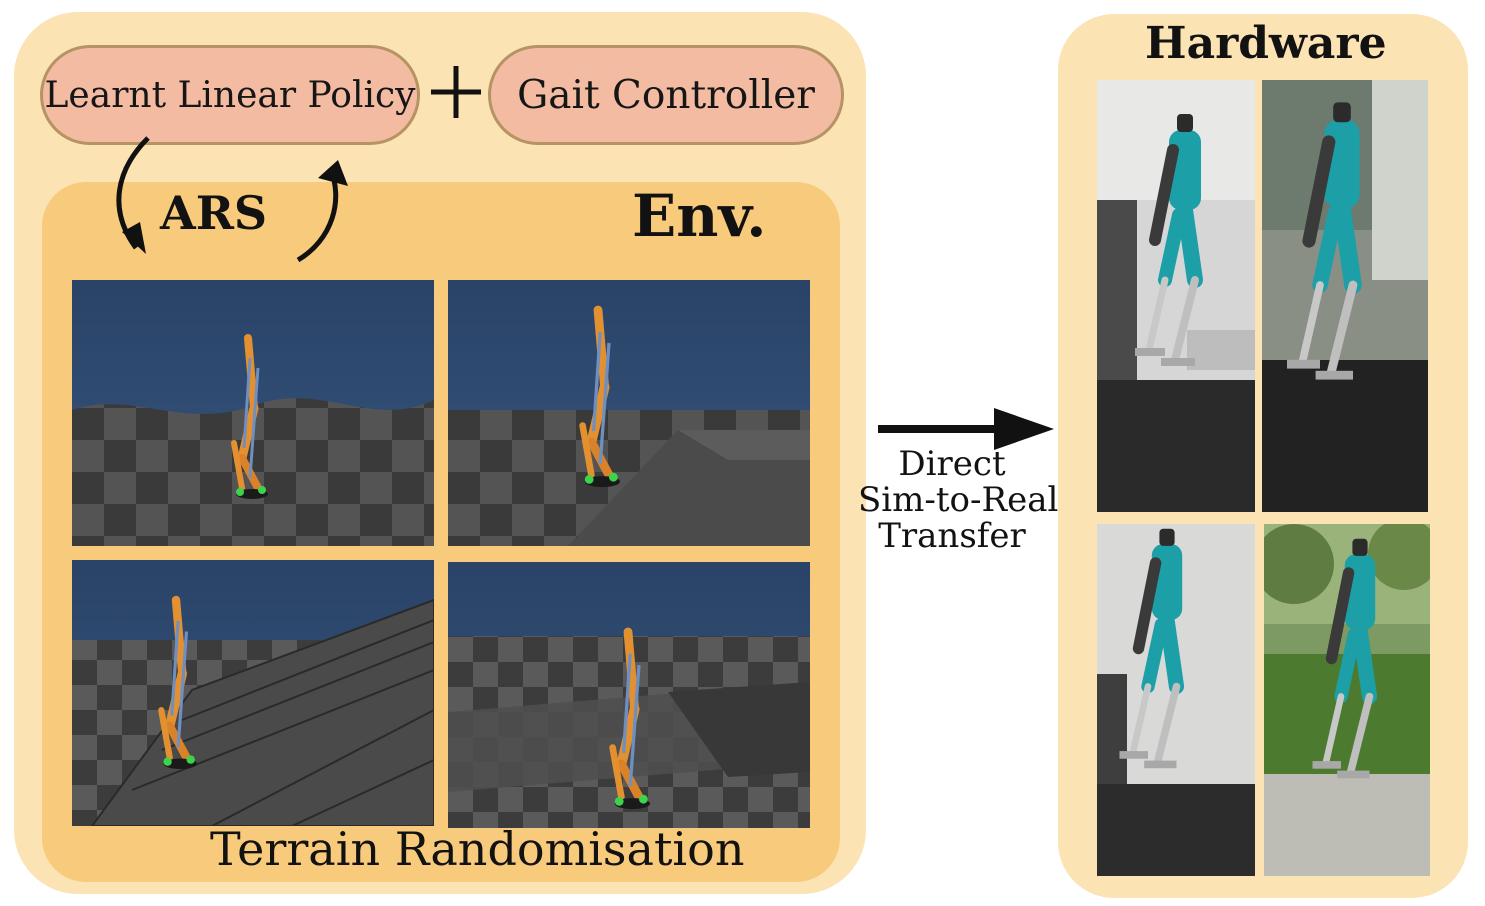 Image resolution: width=1485 pixels, height=906 pixels. Describe the element at coordinates (629, 695) in the screenshot. I see `sim-tile-steps` at that location.